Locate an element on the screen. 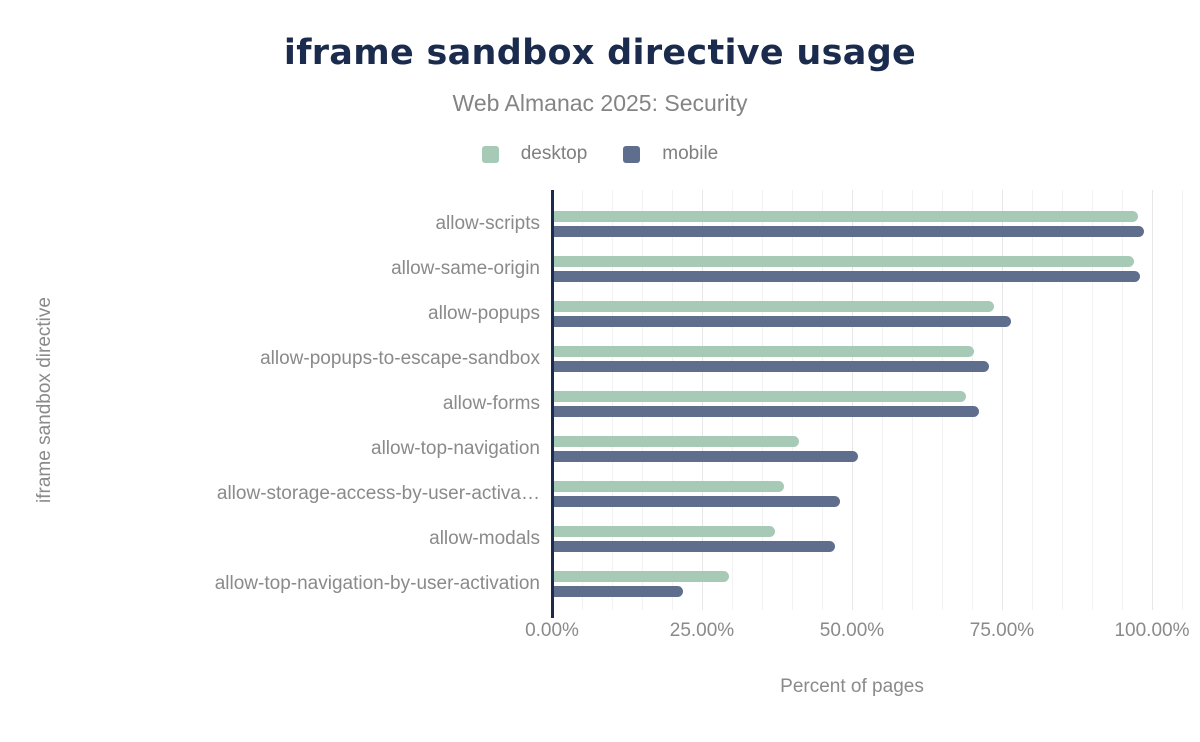 Image resolution: width=1200 pixels, height=742 pixels. x-tick-label: 25.00% is located at coordinates (702, 630).